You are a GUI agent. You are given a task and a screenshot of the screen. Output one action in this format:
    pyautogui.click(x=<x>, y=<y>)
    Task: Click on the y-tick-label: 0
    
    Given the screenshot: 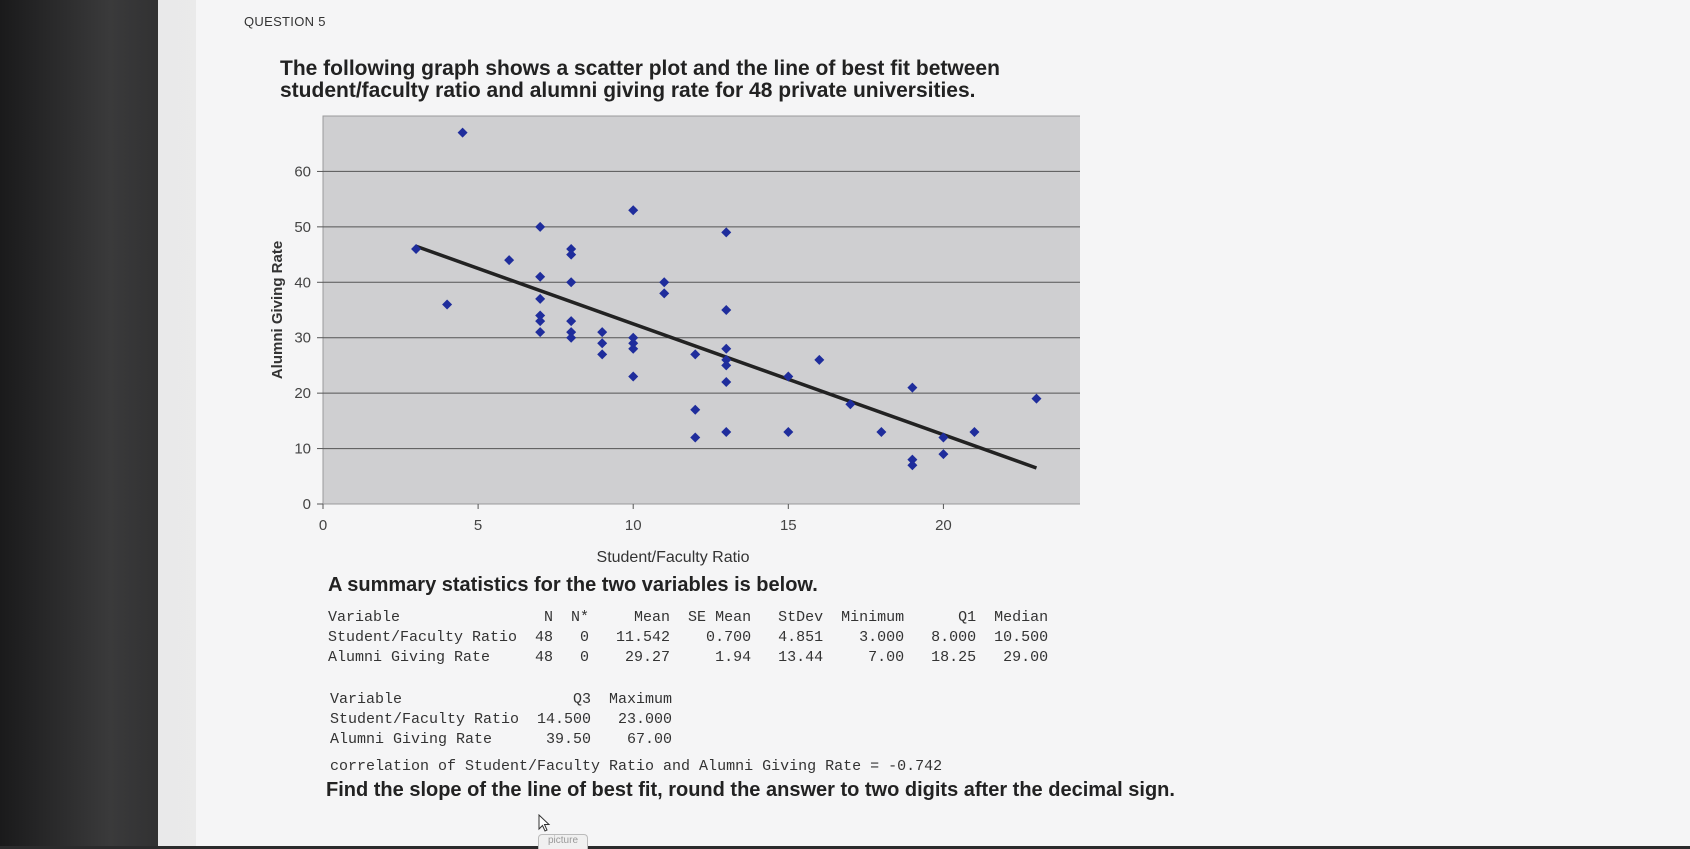 What is the action you would take?
    pyautogui.click(x=307, y=504)
    